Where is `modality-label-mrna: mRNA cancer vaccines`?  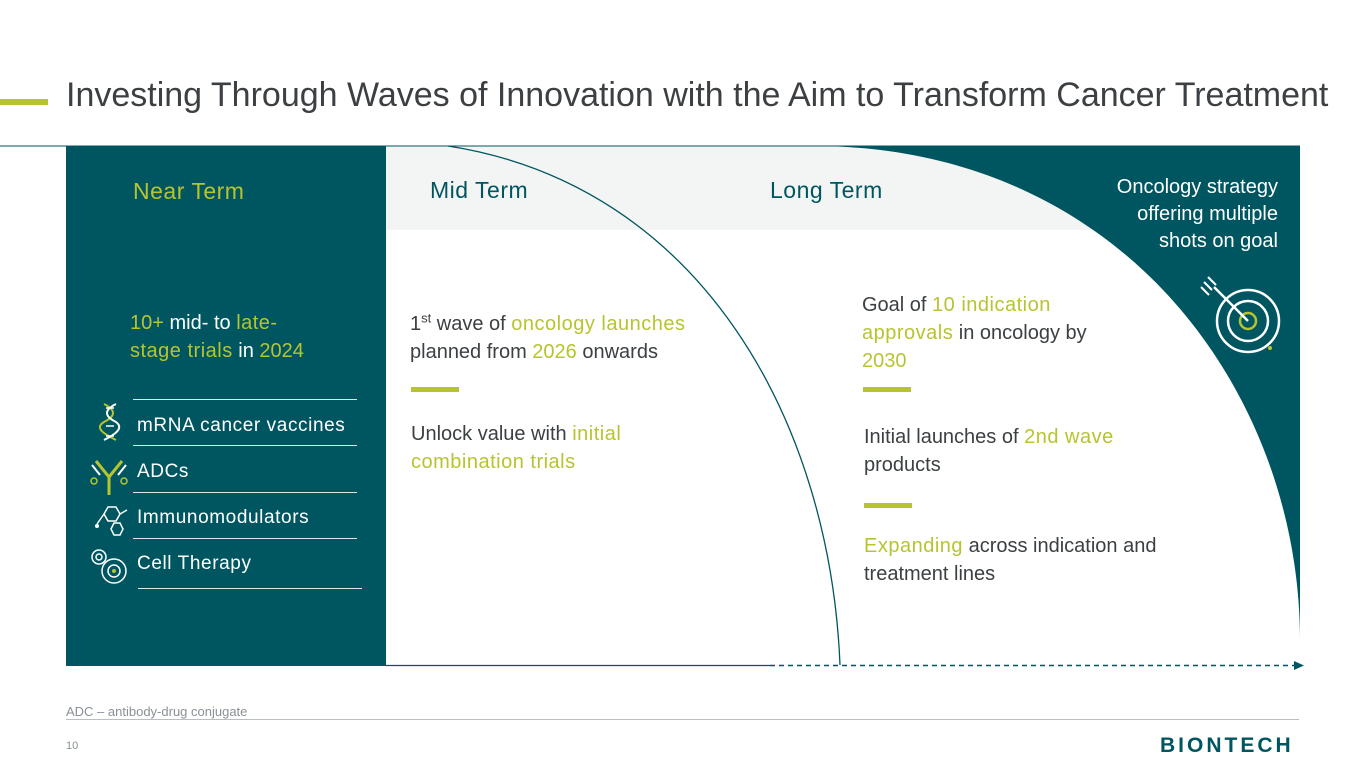 modality-label-mrna: mRNA cancer vaccines is located at coordinates (241, 425).